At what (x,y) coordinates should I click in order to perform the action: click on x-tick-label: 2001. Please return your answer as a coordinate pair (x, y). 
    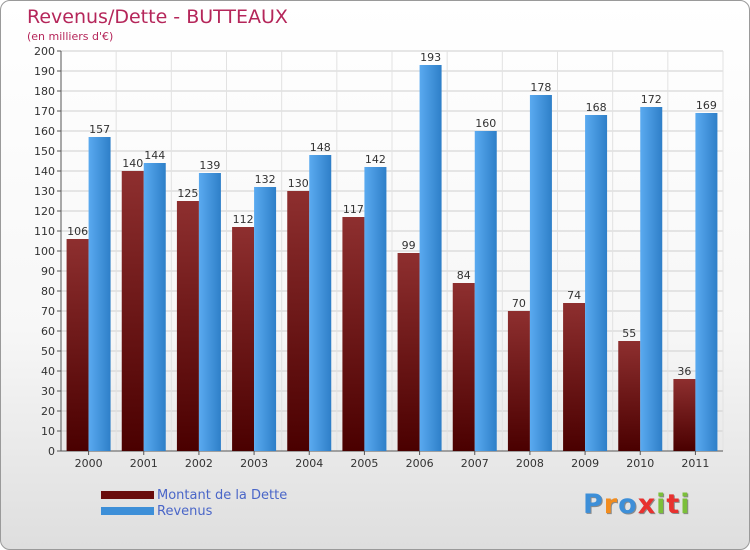
    Looking at the image, I should click on (144, 463).